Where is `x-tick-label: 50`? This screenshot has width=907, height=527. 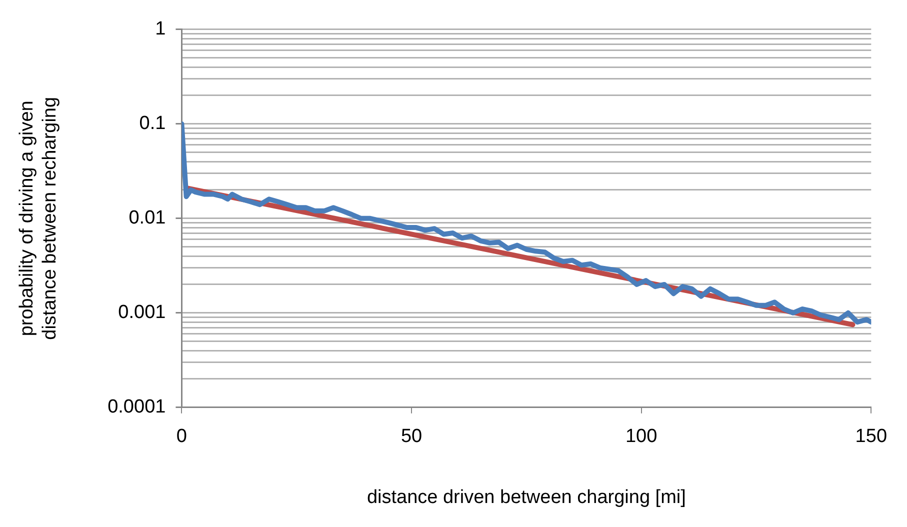
x-tick-label: 50 is located at coordinates (411, 437).